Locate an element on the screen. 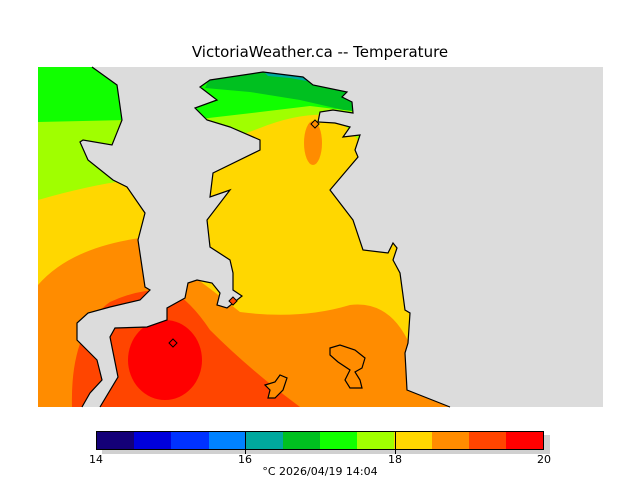 The height and width of the screenshot is (480, 640). units-timestamp: °C 2026/04/19 14:04 is located at coordinates (320, 471).